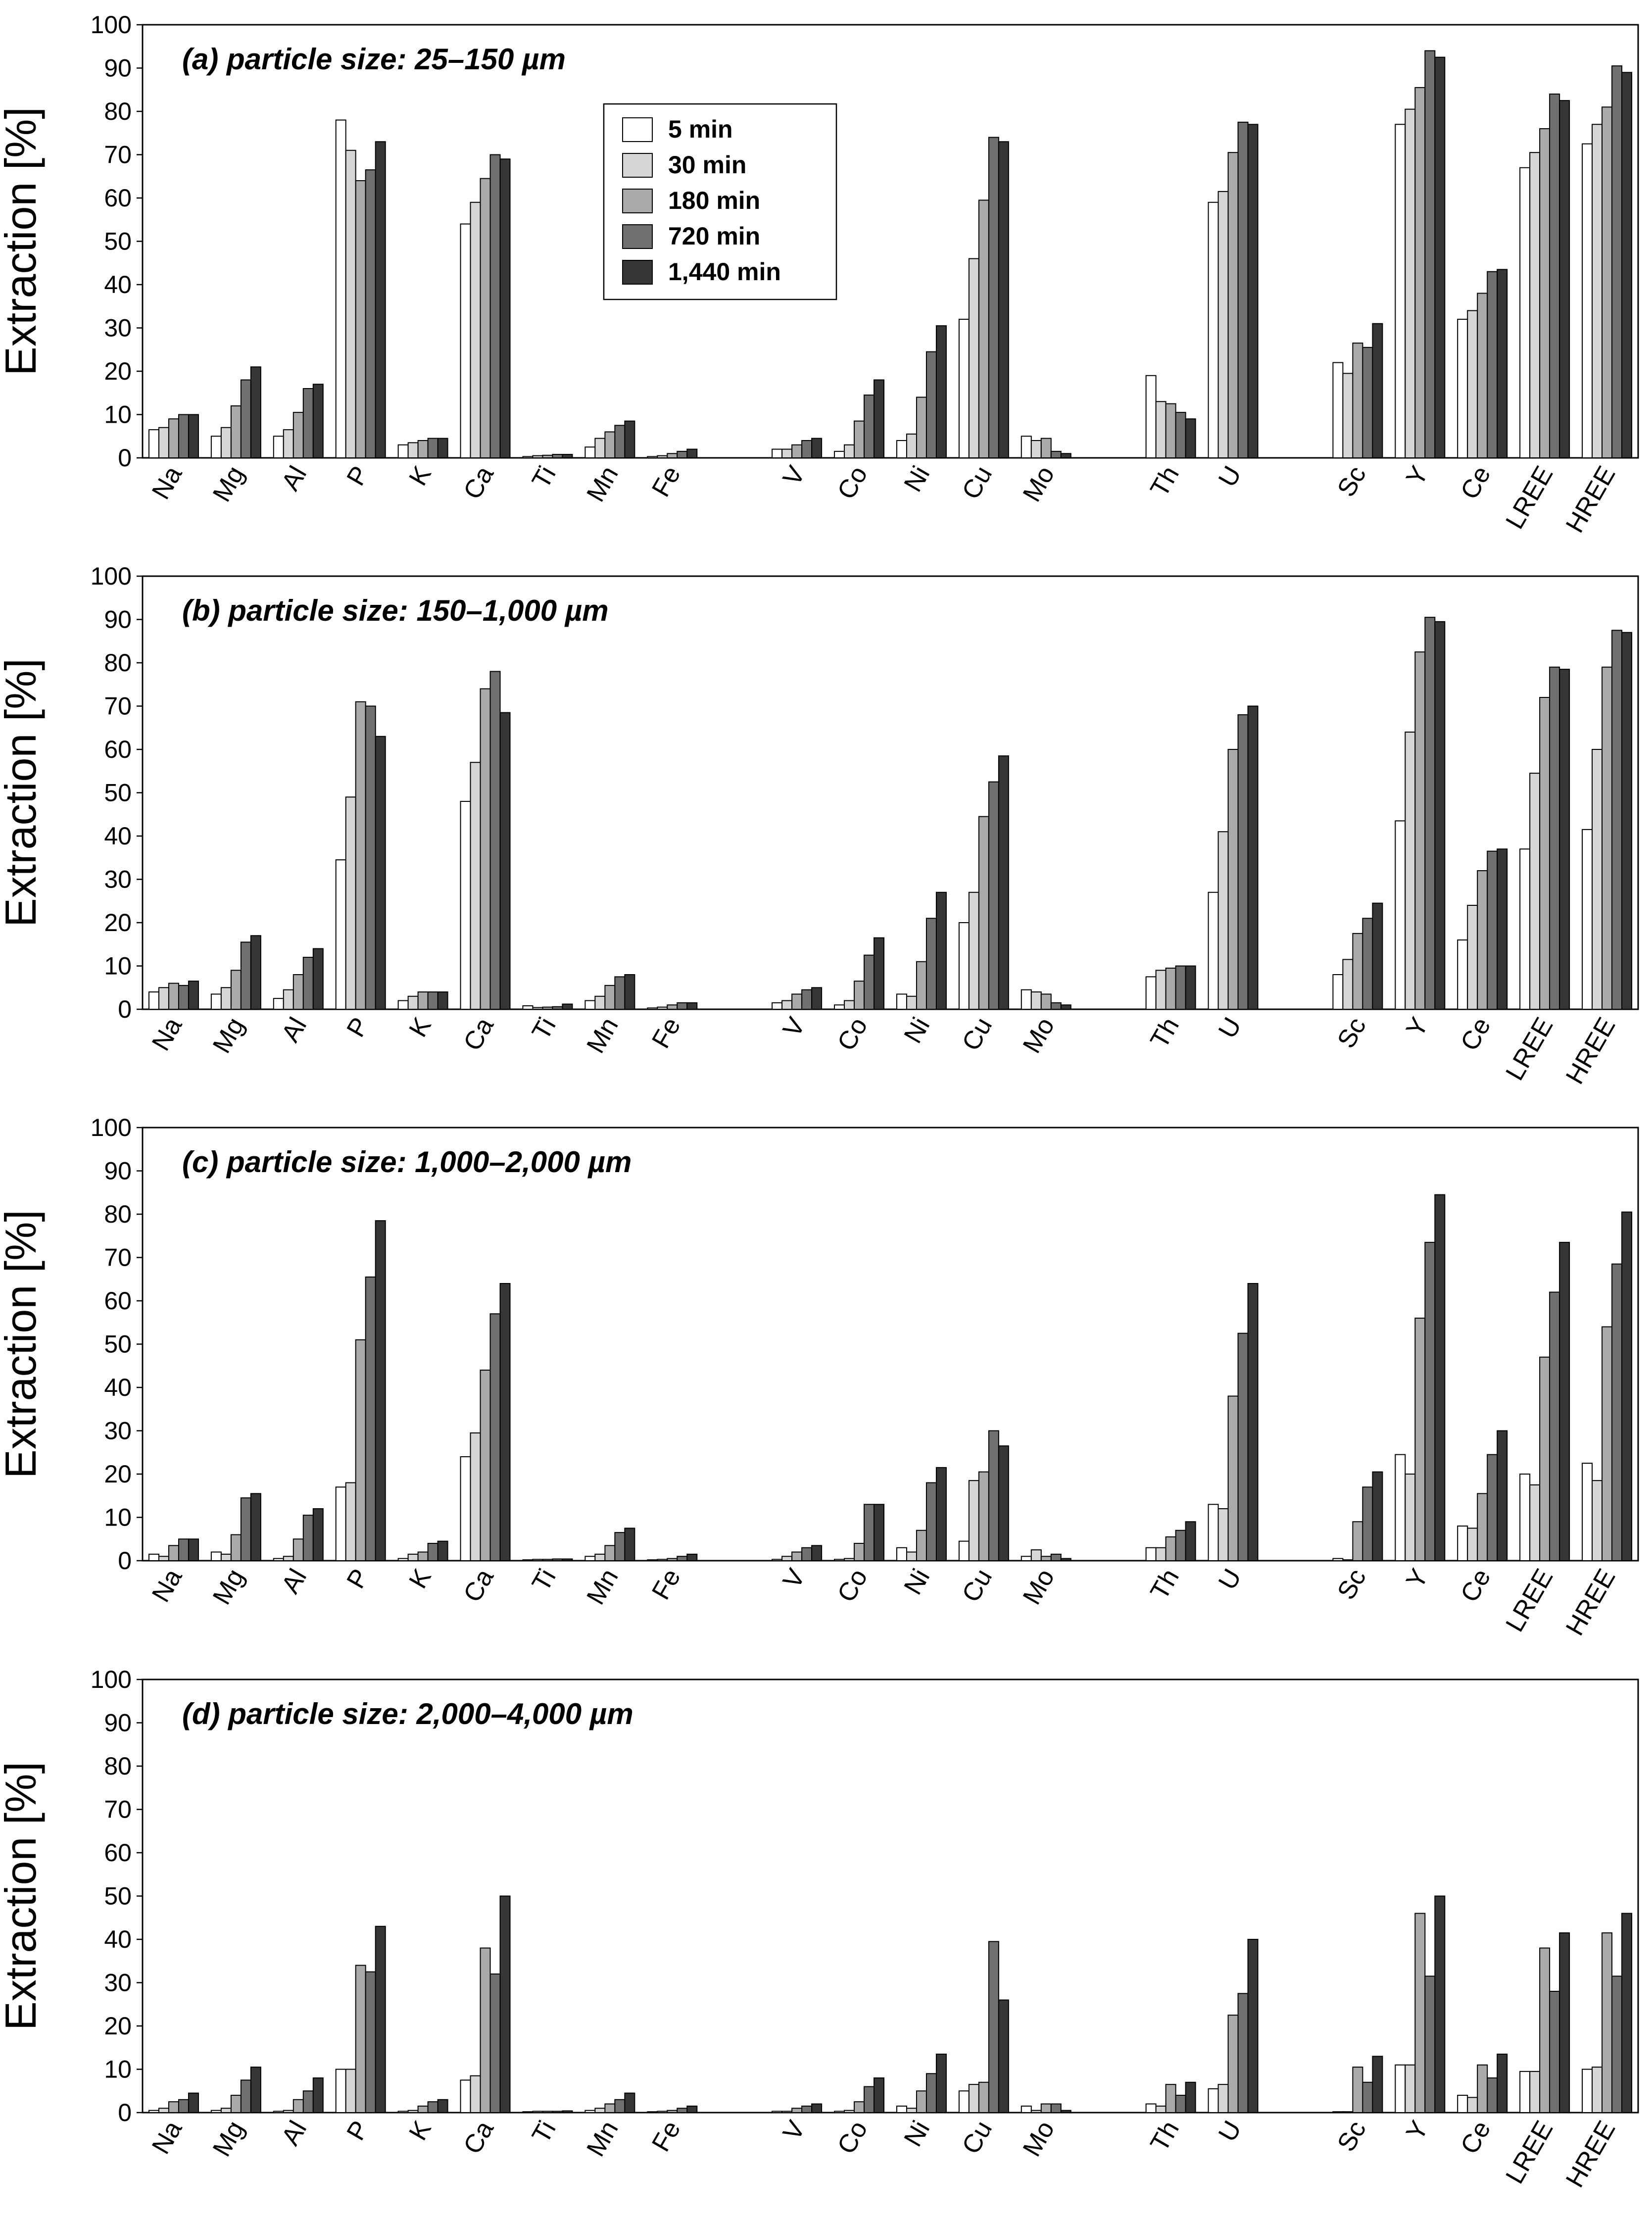  Describe the element at coordinates (118, 1387) in the screenshot. I see `y-tick-label: 40` at that location.